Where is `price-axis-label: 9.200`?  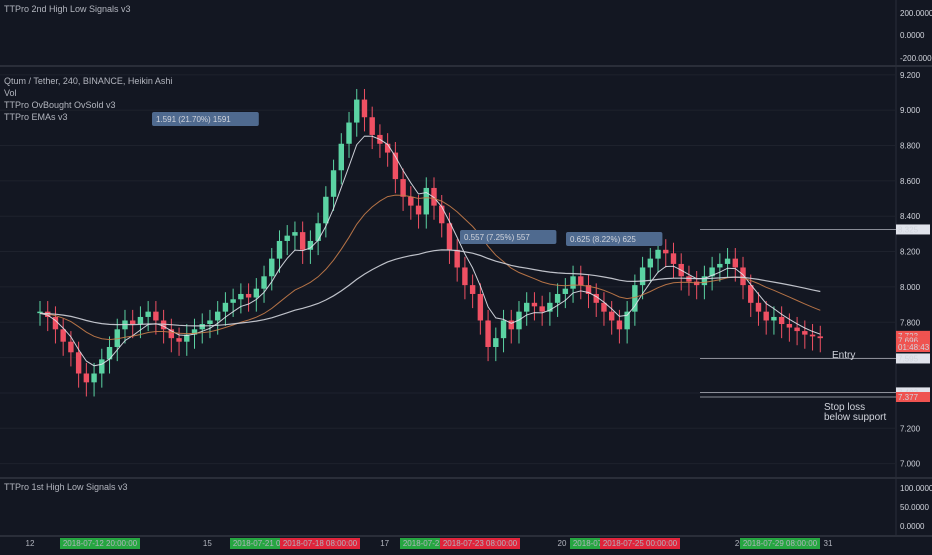
price-axis-label: 9.200 is located at coordinates (910, 75).